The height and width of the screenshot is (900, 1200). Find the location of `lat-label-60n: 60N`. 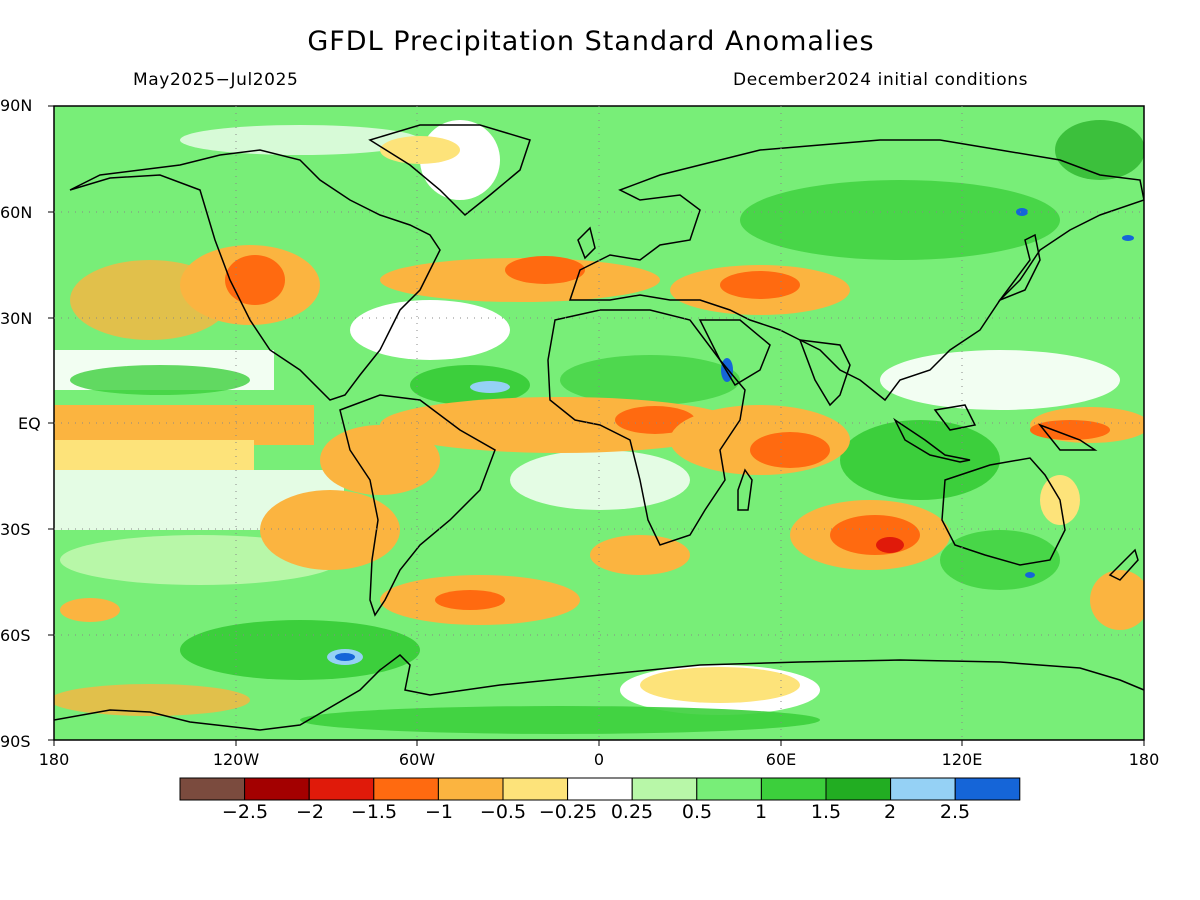

lat-label-60n: 60N is located at coordinates (16, 212).